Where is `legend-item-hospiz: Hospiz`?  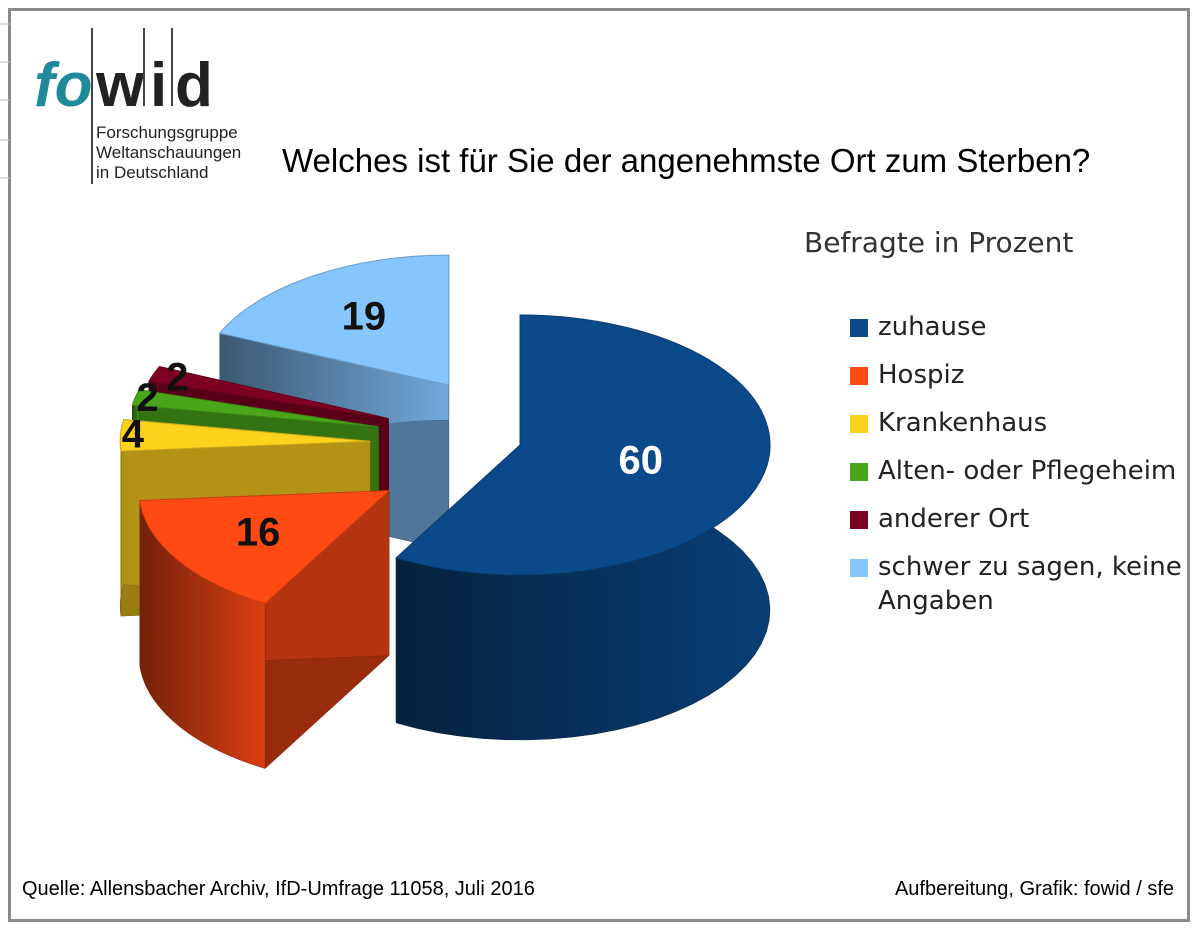 legend-item-hospiz: Hospiz is located at coordinates (1020, 375).